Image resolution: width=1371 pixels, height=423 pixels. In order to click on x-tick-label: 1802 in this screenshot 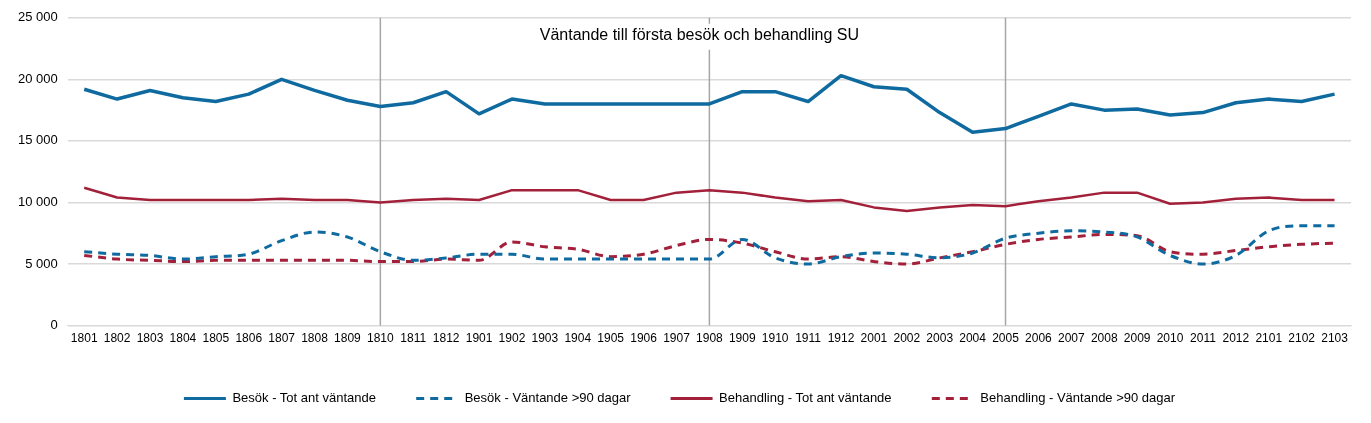, I will do `click(117, 338)`.